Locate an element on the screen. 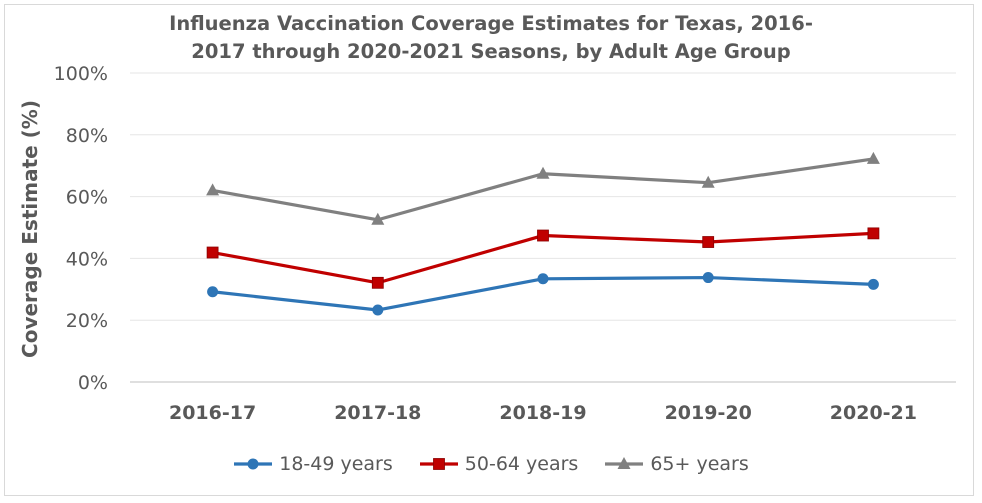 This screenshot has width=982, height=503. legend-label: 65+ years is located at coordinates (699, 464).